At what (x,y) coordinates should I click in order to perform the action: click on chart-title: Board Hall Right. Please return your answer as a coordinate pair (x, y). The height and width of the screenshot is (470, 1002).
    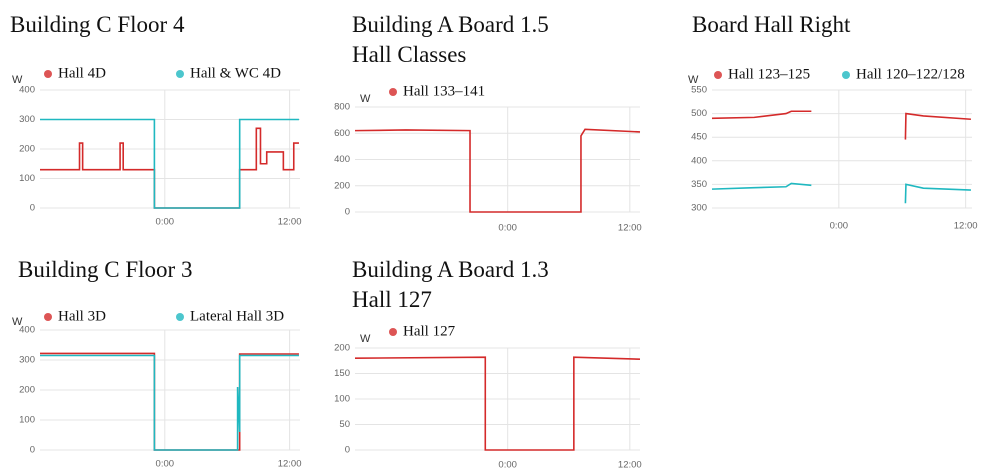
    Looking at the image, I should click on (771, 24).